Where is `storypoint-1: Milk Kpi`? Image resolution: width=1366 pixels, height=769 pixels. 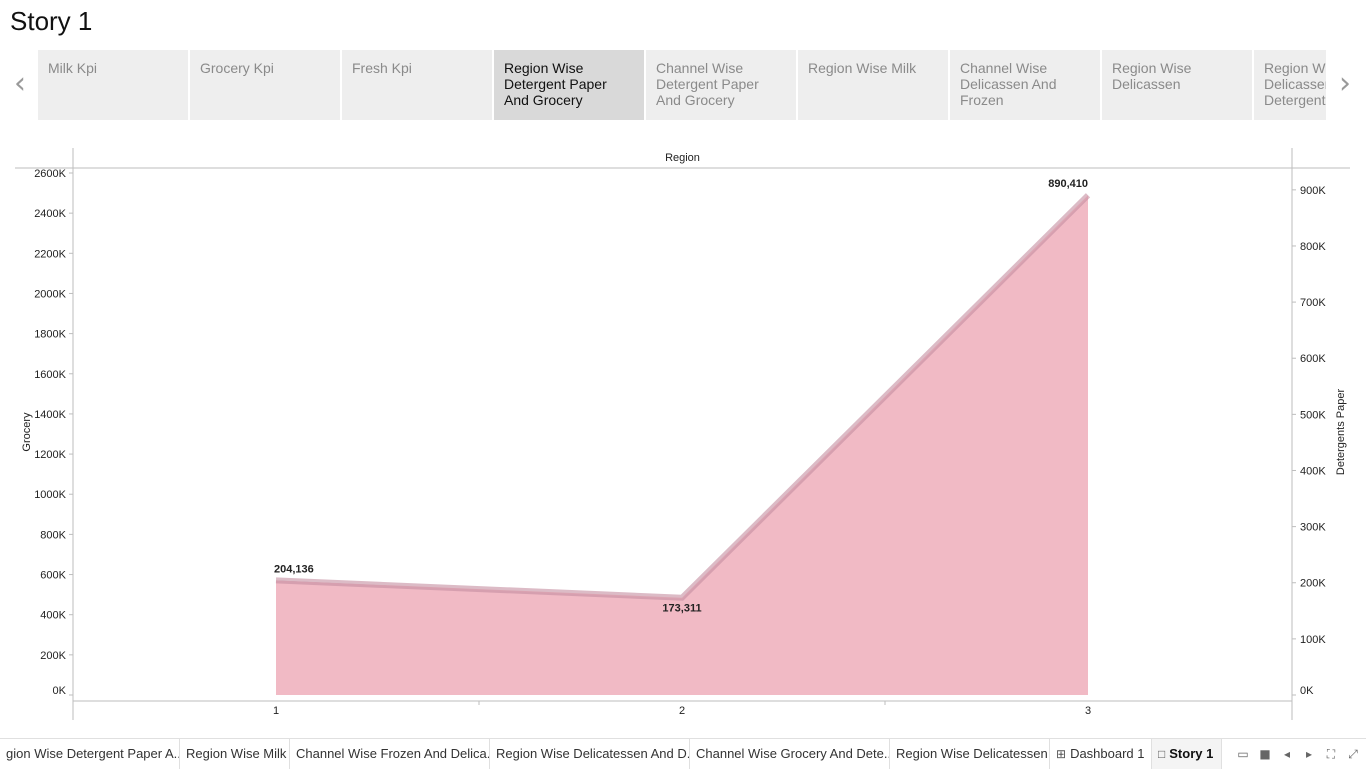 storypoint-1: Milk Kpi is located at coordinates (113, 85).